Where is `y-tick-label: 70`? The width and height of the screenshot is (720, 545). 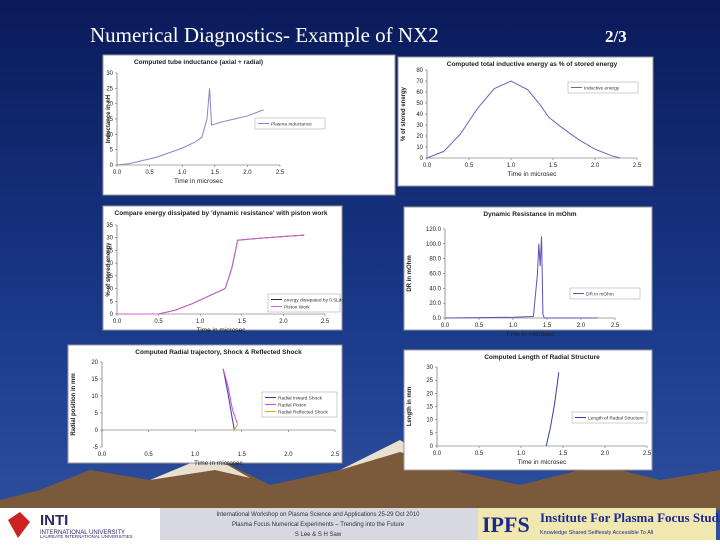
y-tick-label: 70 is located at coordinates (419, 82).